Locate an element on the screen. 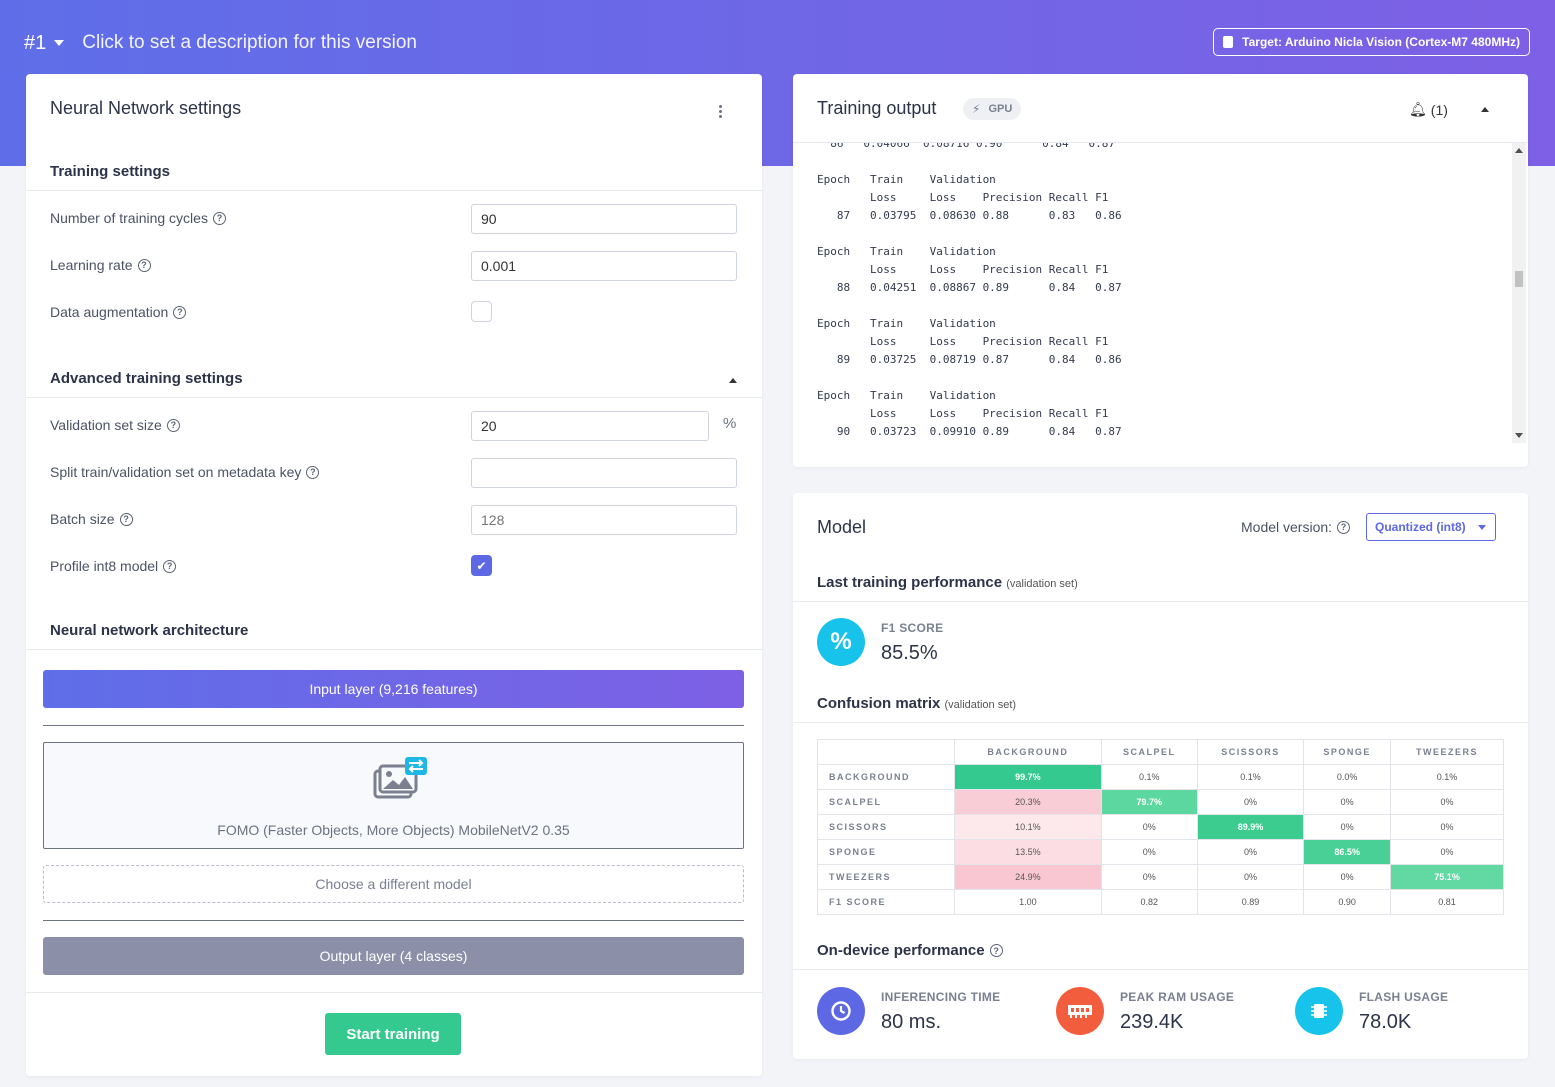 This screenshot has height=1087, width=1555. row-header: BACKGROUND is located at coordinates (886, 777).